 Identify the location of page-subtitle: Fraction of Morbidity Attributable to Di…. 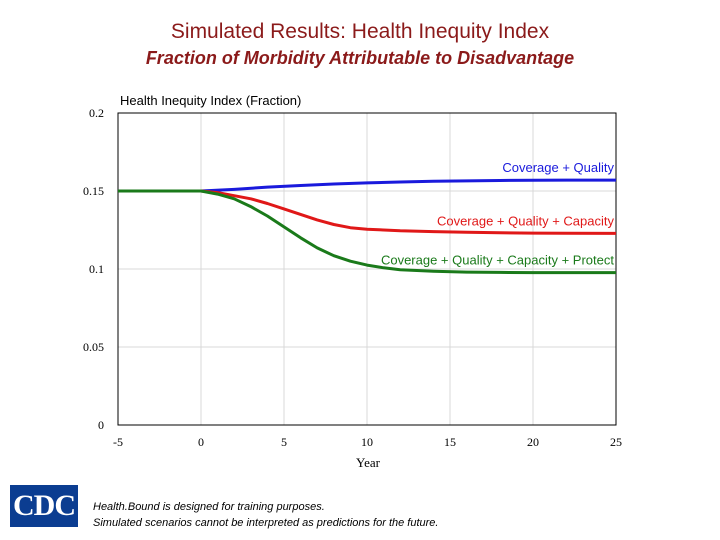
(360, 58).